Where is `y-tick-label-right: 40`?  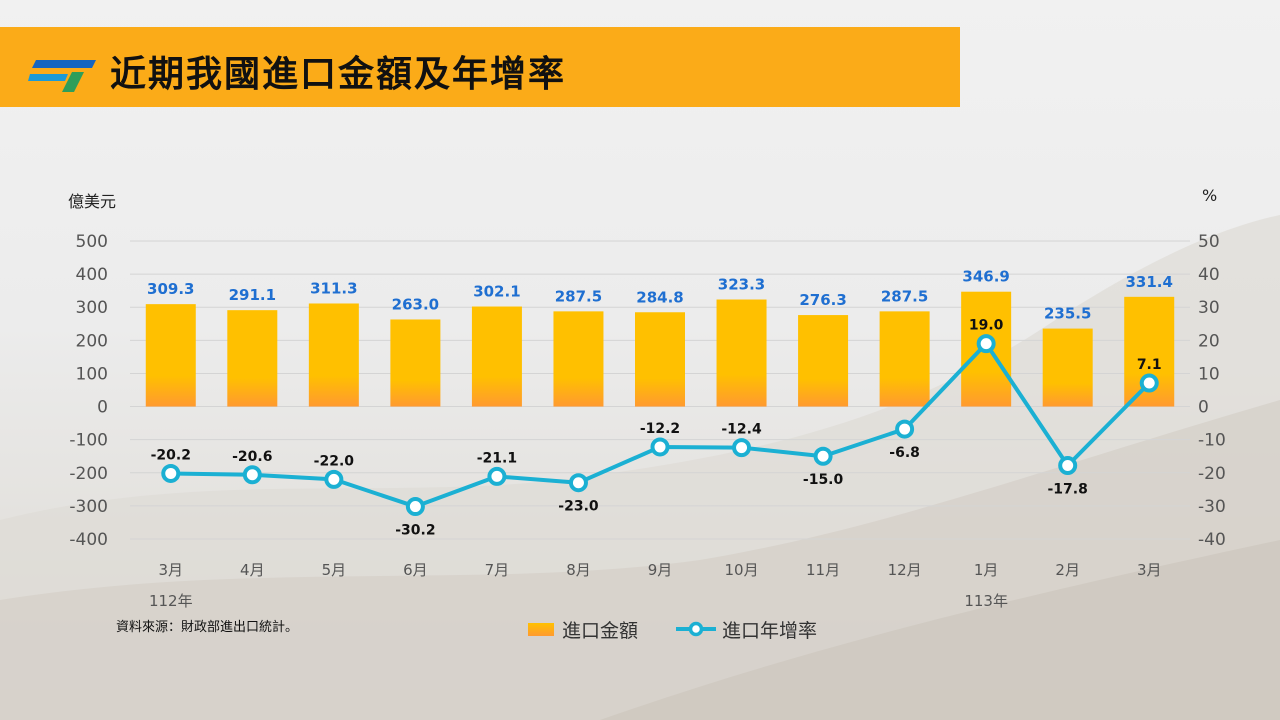 y-tick-label-right: 40 is located at coordinates (1209, 275).